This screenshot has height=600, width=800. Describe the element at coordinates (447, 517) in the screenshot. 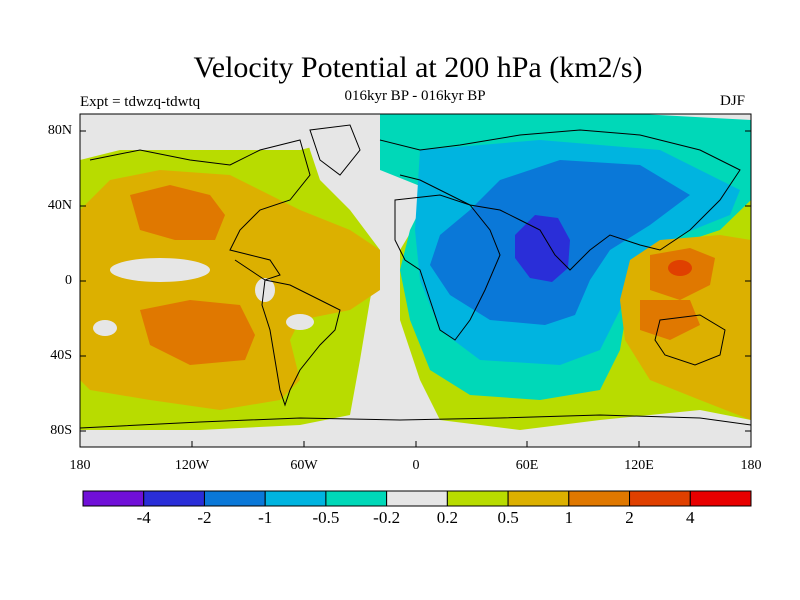

I see `colorbar-label-5: 0.2` at that location.